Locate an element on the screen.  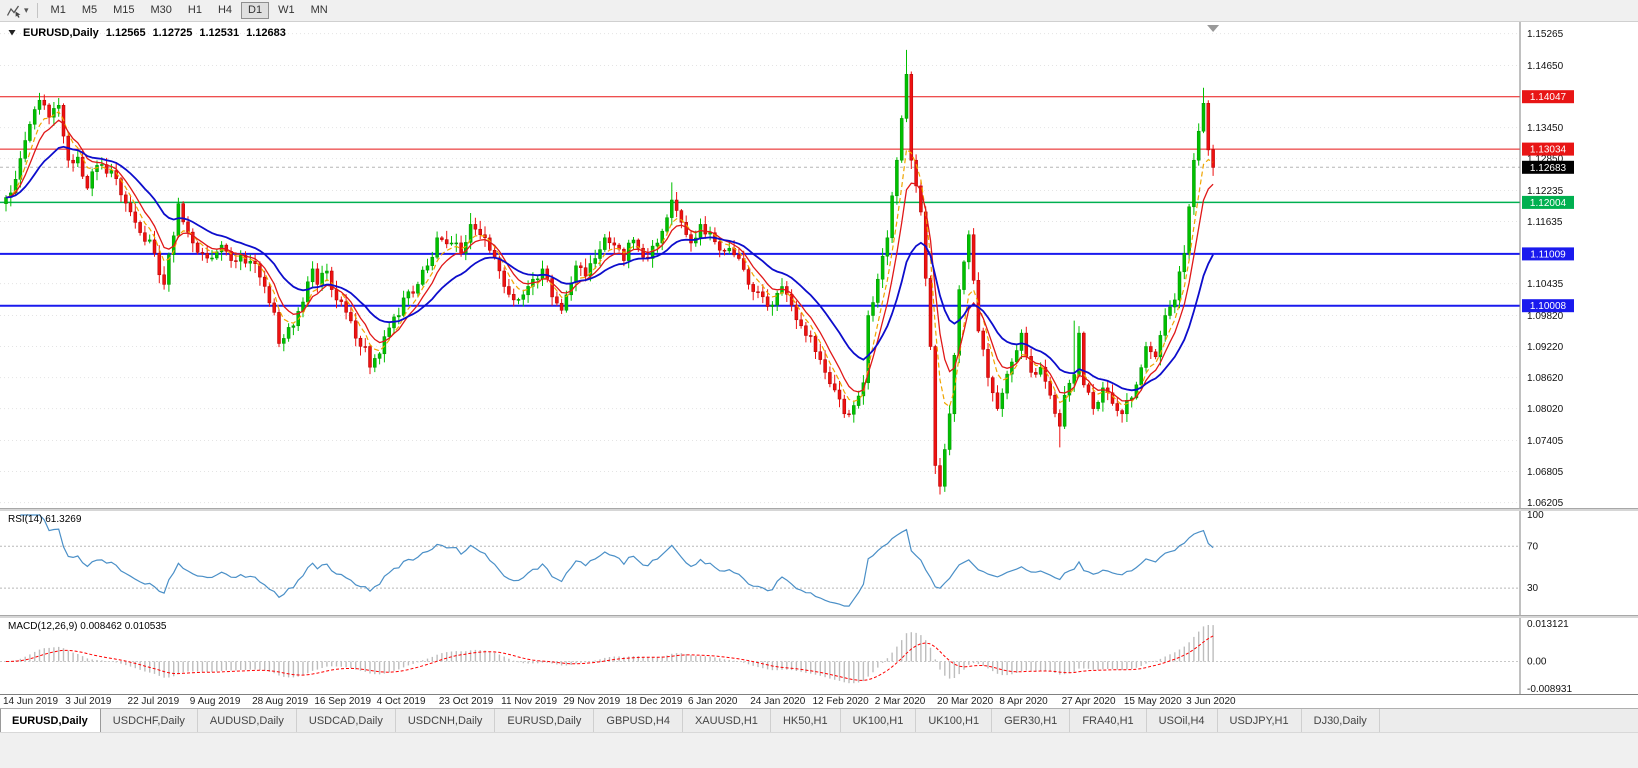
svg-text: 1.12235 is located at coordinates (1545, 191).